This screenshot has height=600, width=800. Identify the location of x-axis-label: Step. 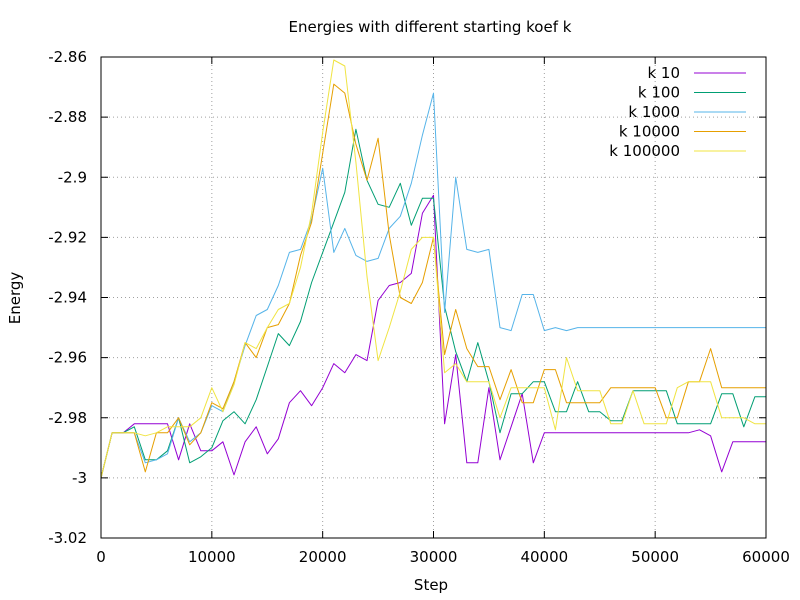
(431, 585).